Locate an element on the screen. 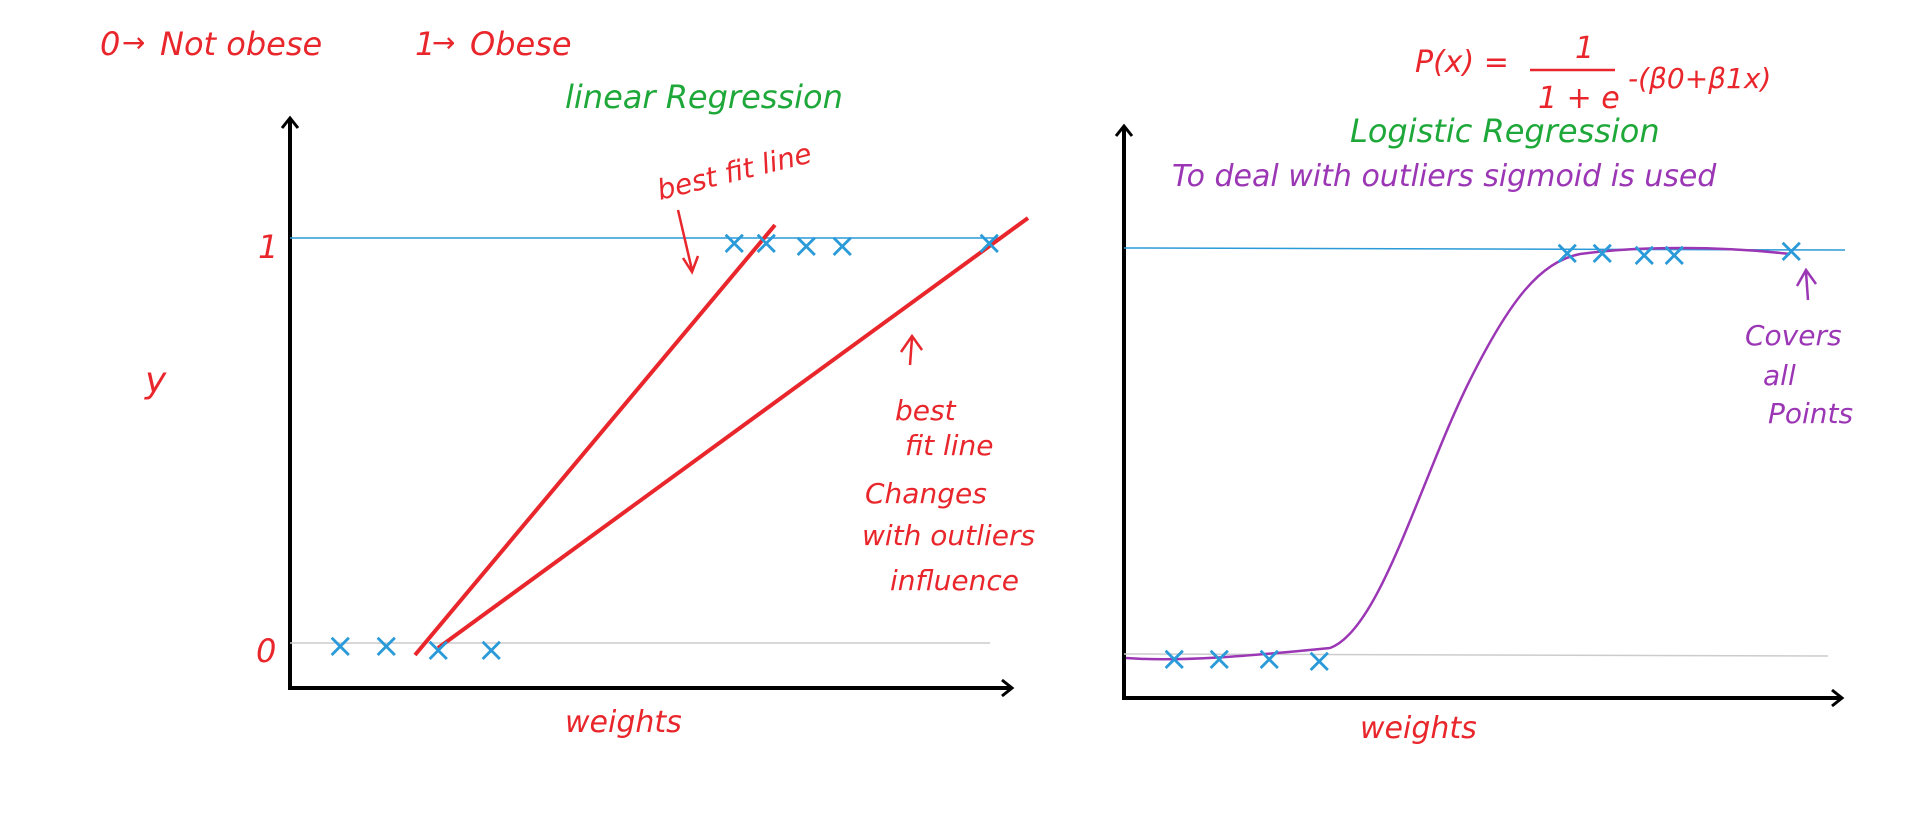  annotation-arrow-up-head is located at coordinates (911, 343).